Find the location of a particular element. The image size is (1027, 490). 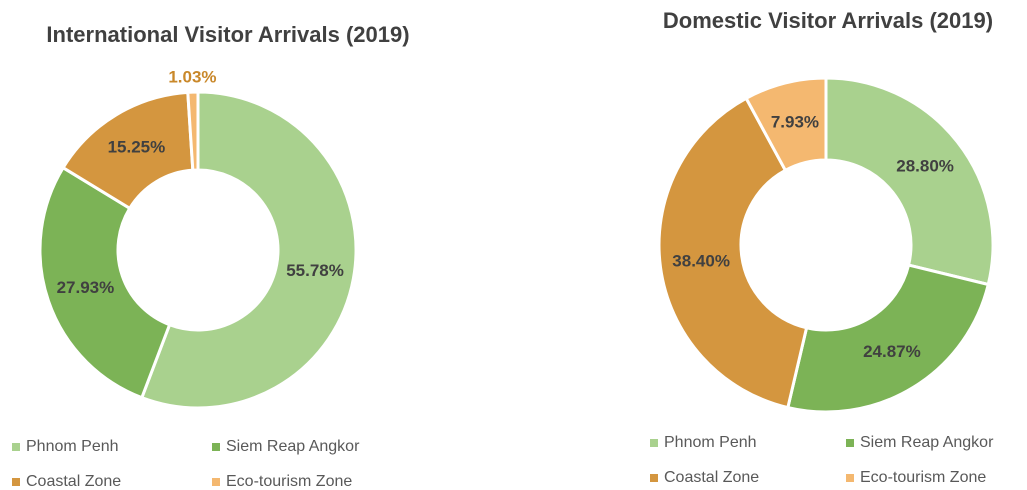

data-label: 28.80% is located at coordinates (925, 166).